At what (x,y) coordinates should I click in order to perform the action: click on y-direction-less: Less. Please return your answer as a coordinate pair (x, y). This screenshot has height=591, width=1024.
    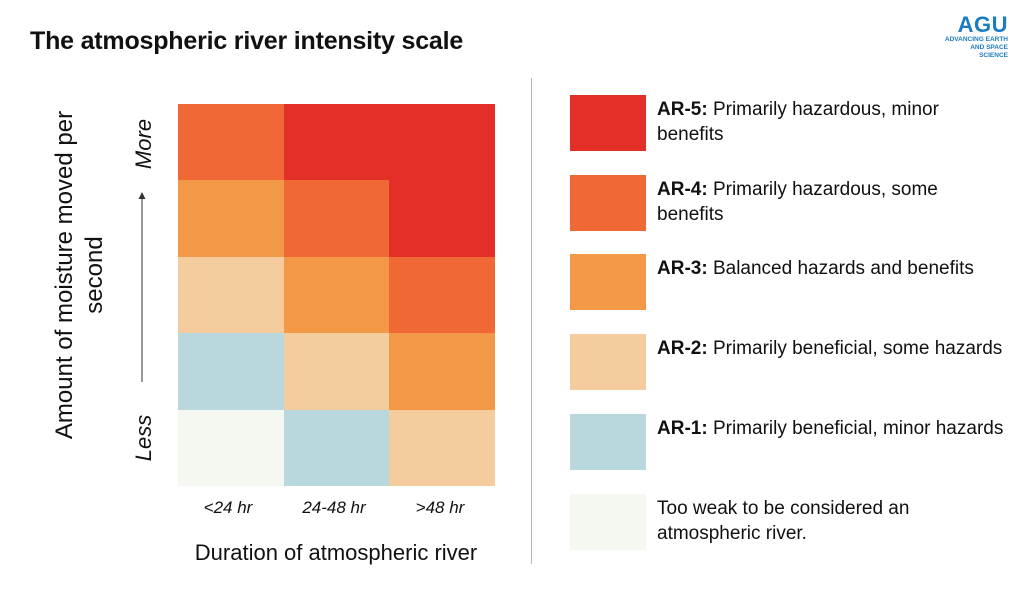
    Looking at the image, I should click on (143, 438).